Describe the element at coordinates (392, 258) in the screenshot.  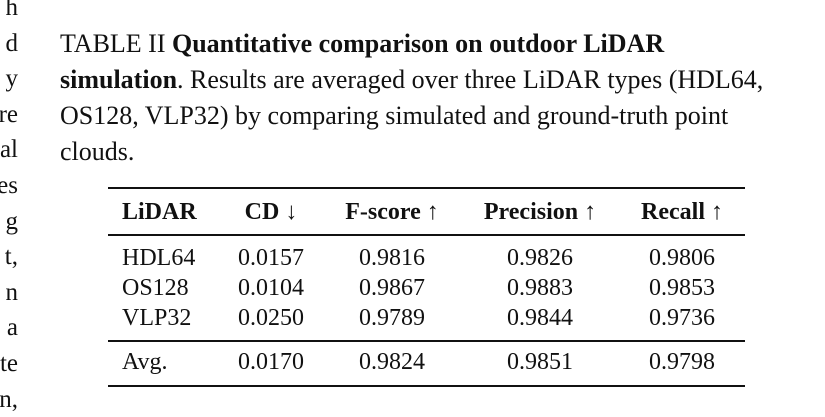
I see `table-cell: 0.9816` at that location.